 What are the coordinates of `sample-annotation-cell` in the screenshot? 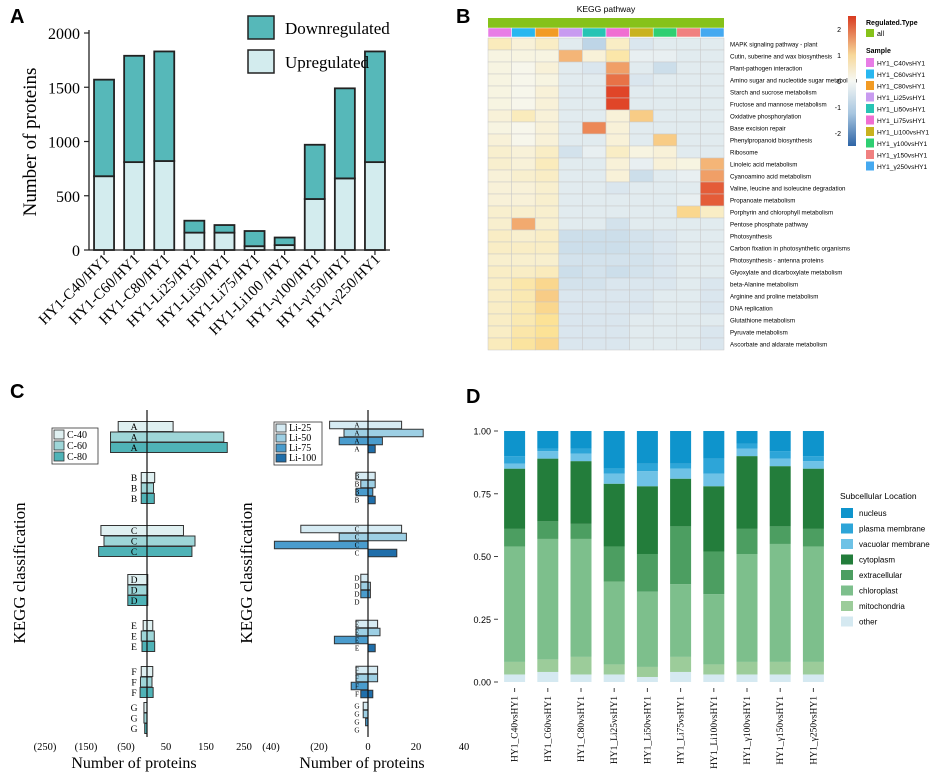 It's located at (570, 32).